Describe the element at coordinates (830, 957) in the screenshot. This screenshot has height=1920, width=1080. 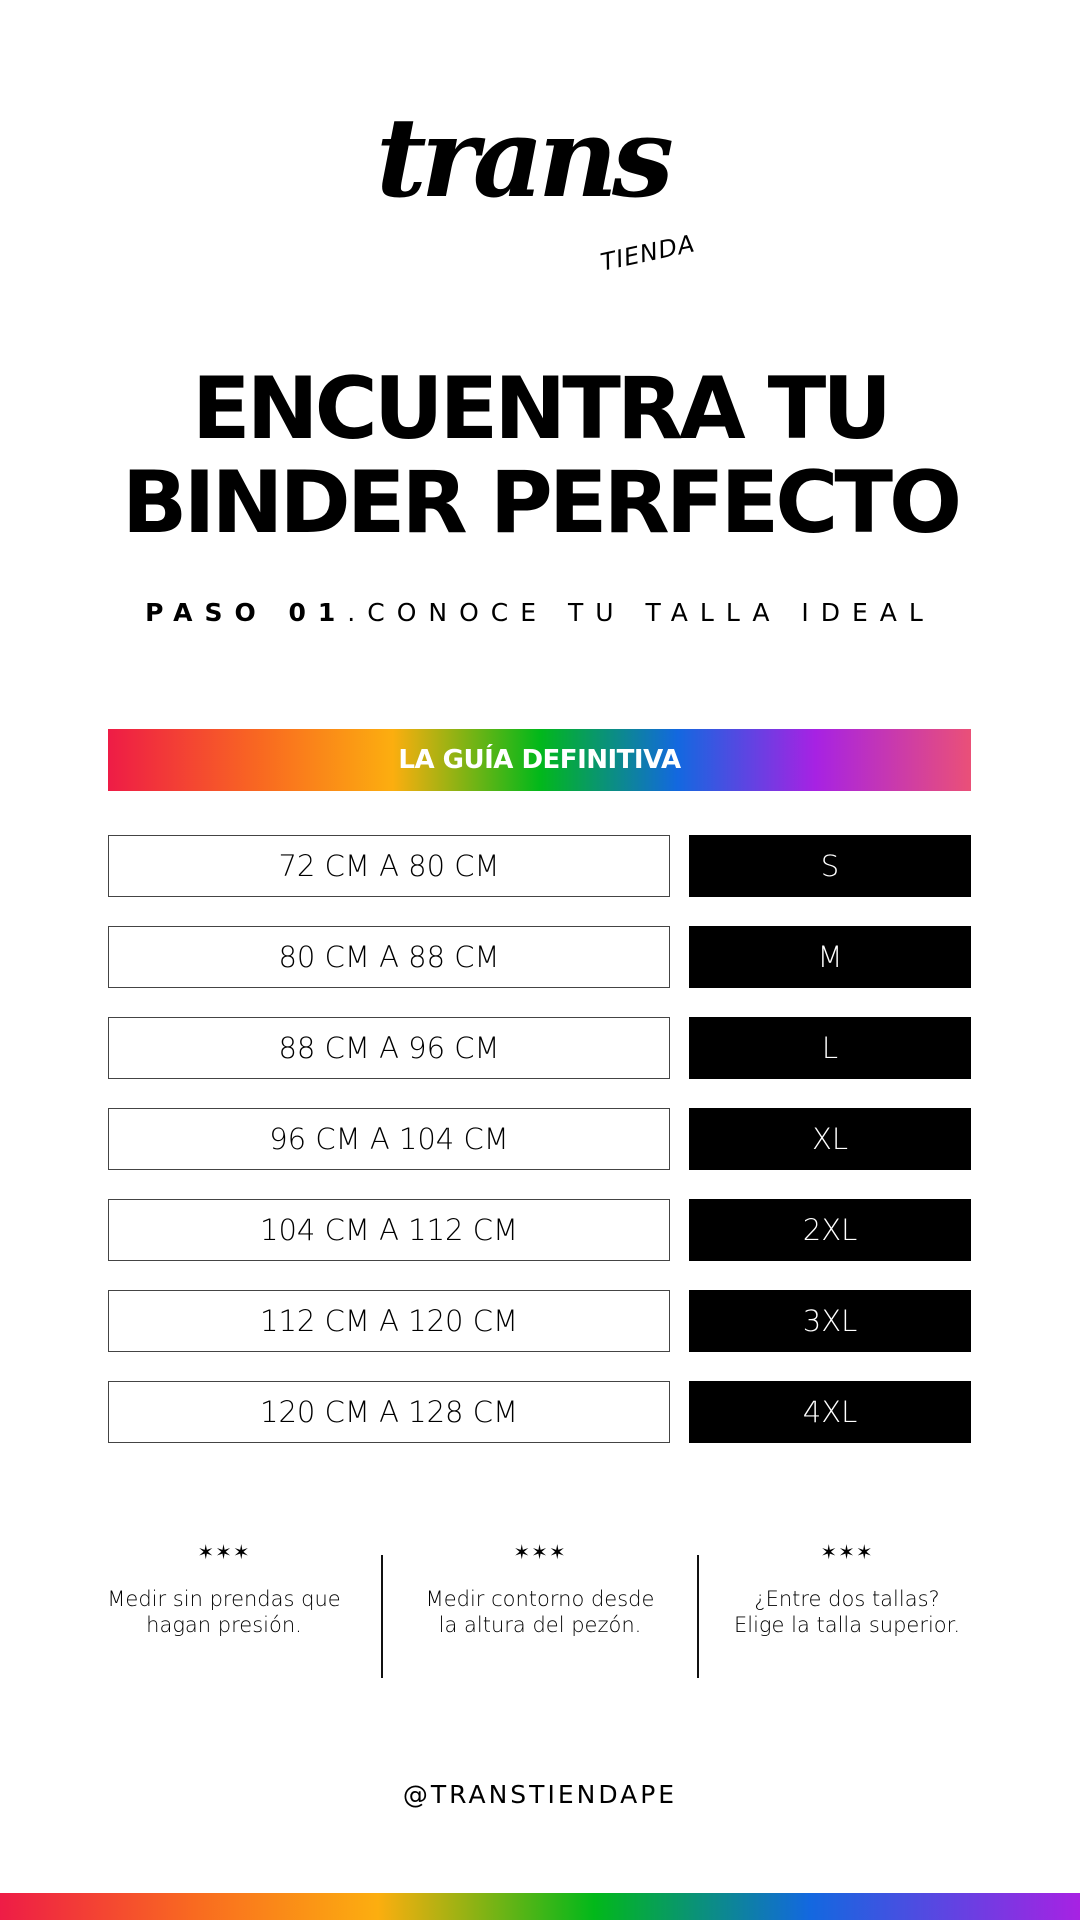
I see `size-label: M` at that location.